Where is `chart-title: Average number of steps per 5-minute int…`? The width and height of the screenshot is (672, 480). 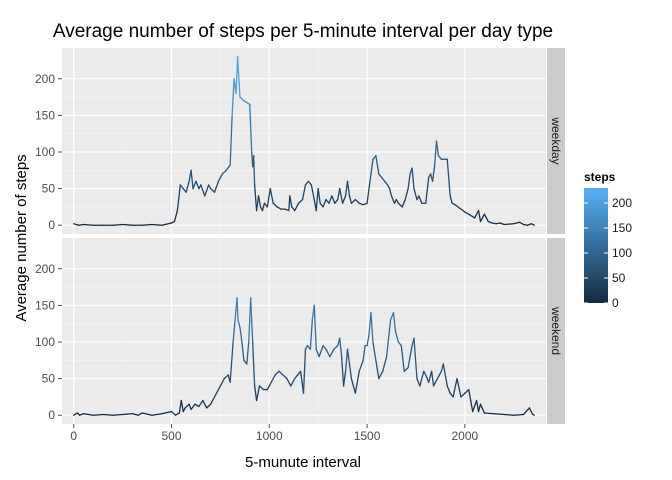 chart-title: Average number of steps per 5-minute int… is located at coordinates (303, 31).